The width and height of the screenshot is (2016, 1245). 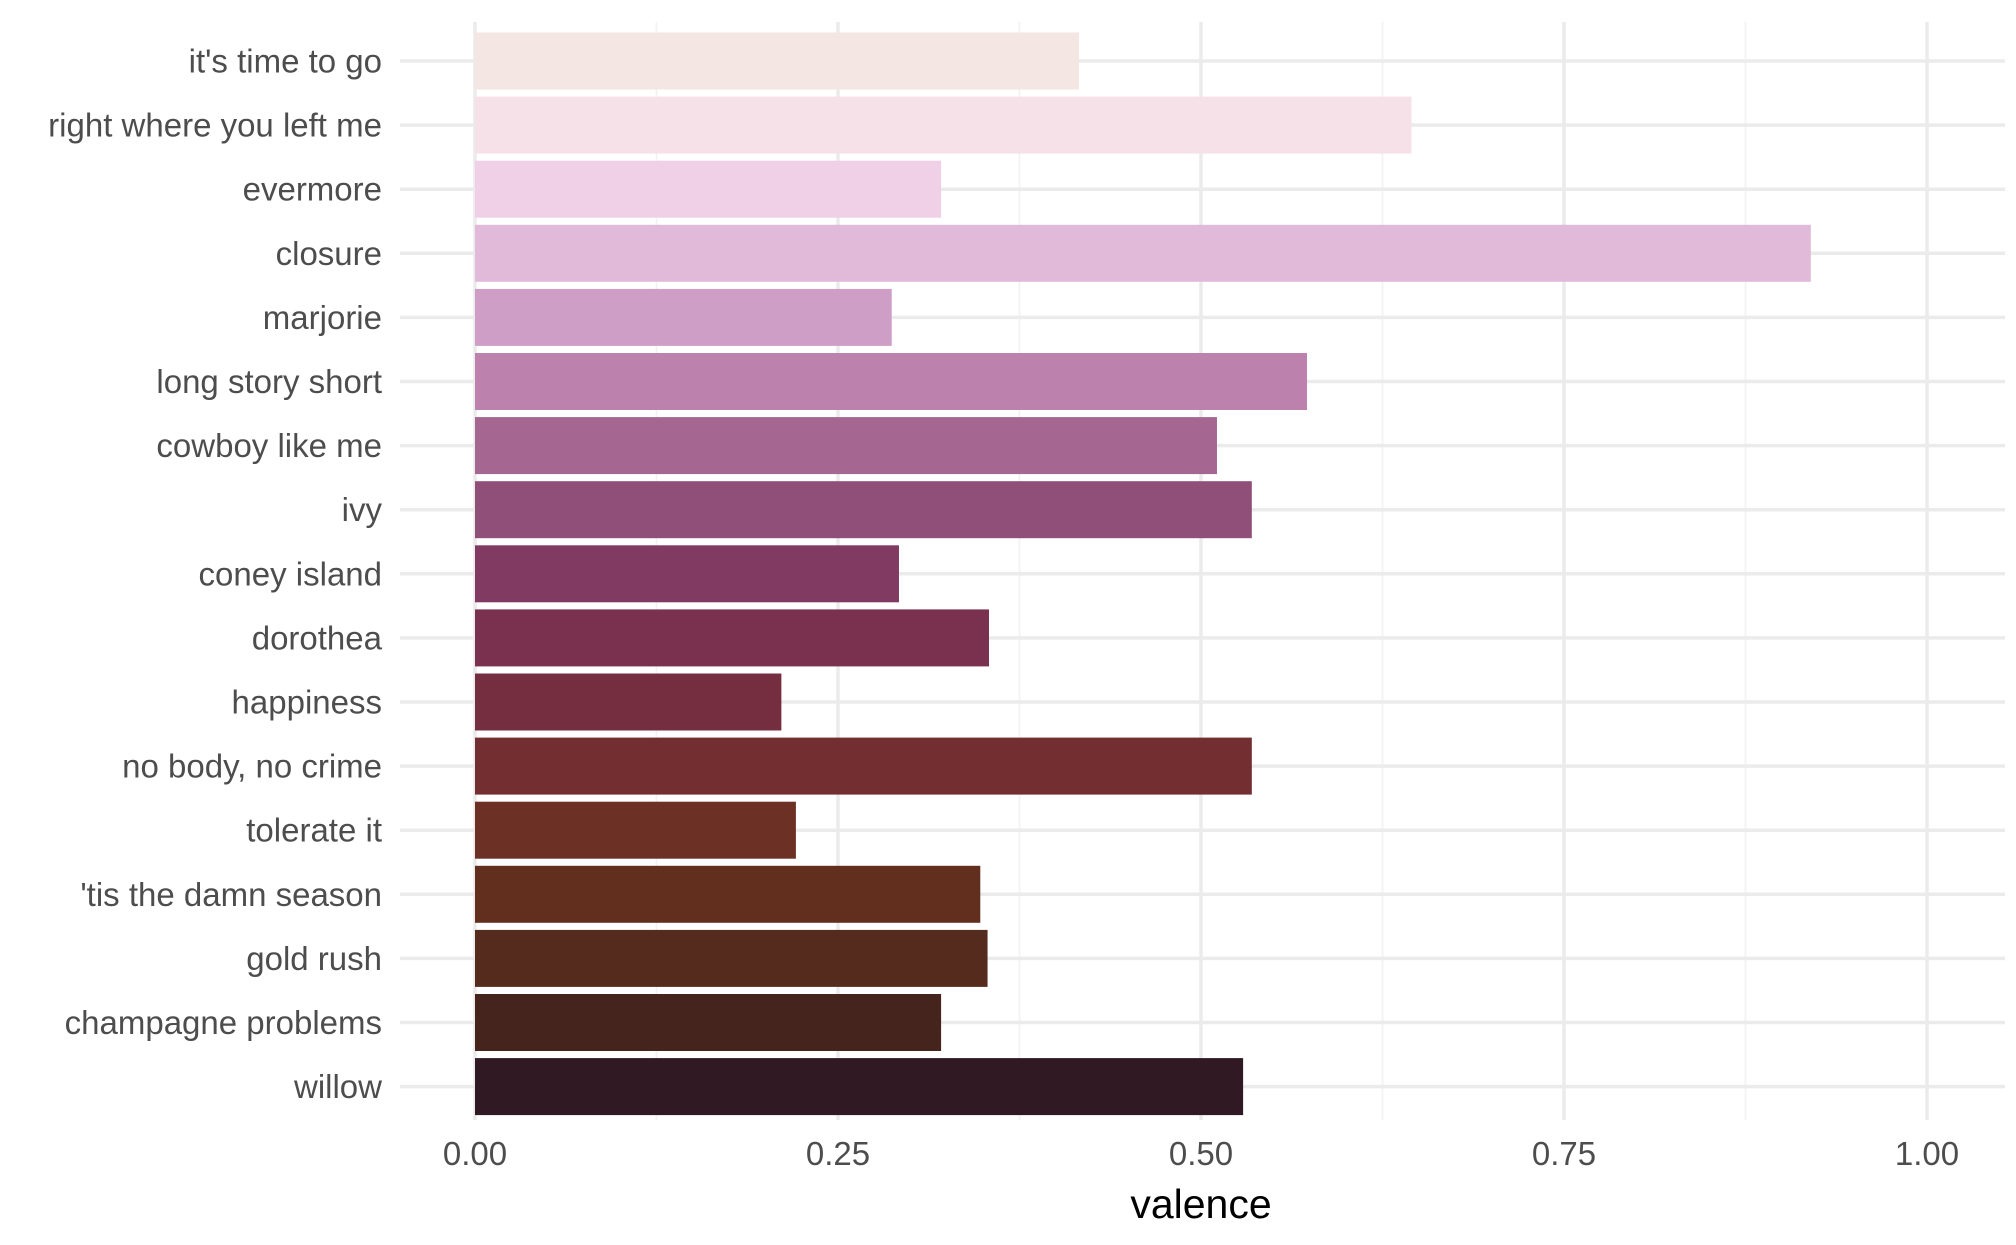 What do you see at coordinates (252, 766) in the screenshot?
I see `y-tick-label: no body, no crime` at bounding box center [252, 766].